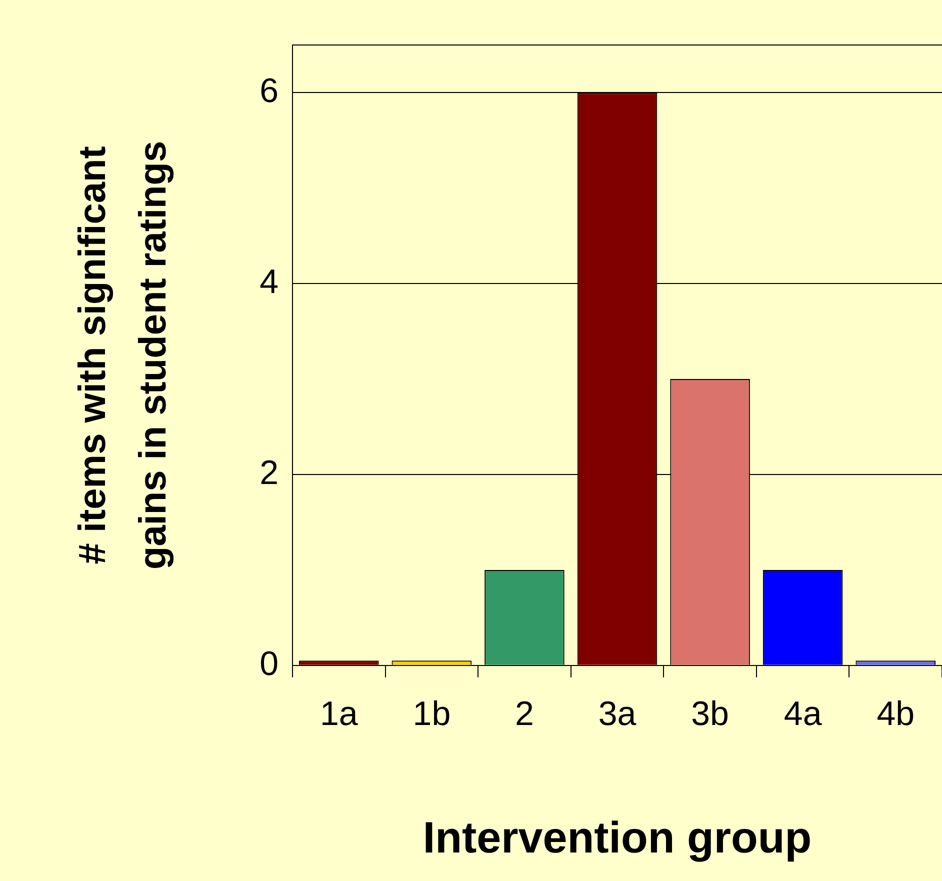  Describe the element at coordinates (895, 714) in the screenshot. I see `x-tick-label: 4b` at that location.